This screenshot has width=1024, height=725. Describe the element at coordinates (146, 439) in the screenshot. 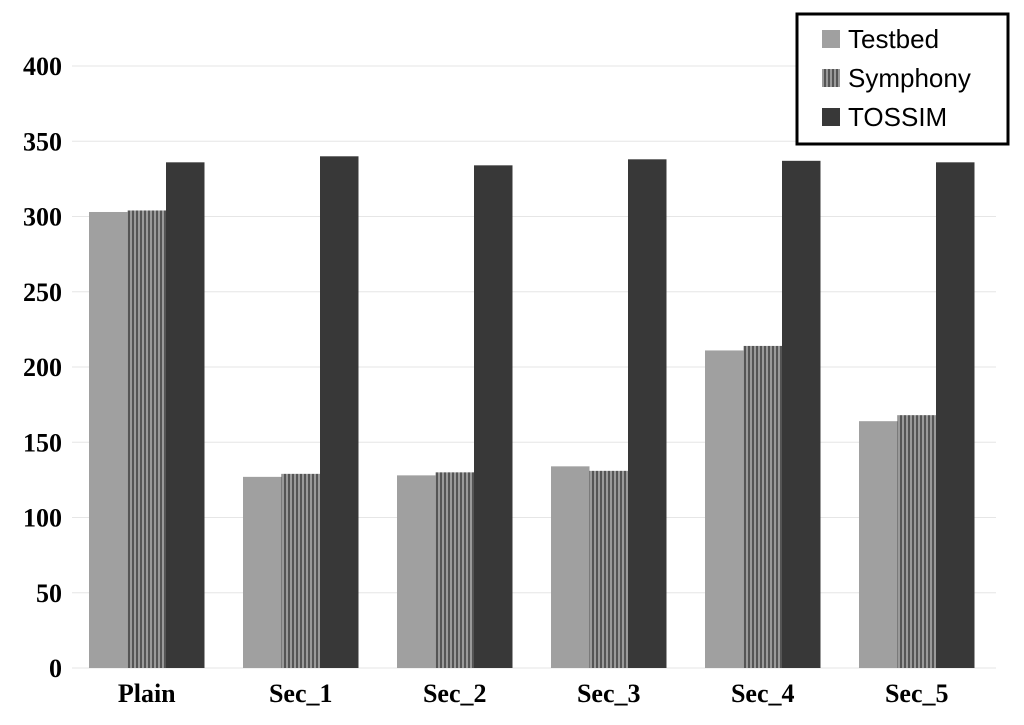

I see `bar-symphony-plain` at that location.